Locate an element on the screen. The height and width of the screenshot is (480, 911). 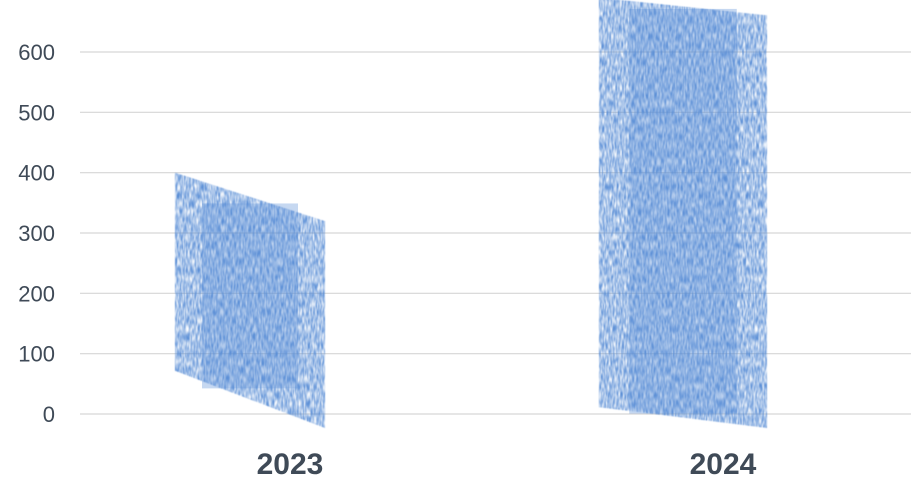
y-tick-label: 300 is located at coordinates (36, 233).